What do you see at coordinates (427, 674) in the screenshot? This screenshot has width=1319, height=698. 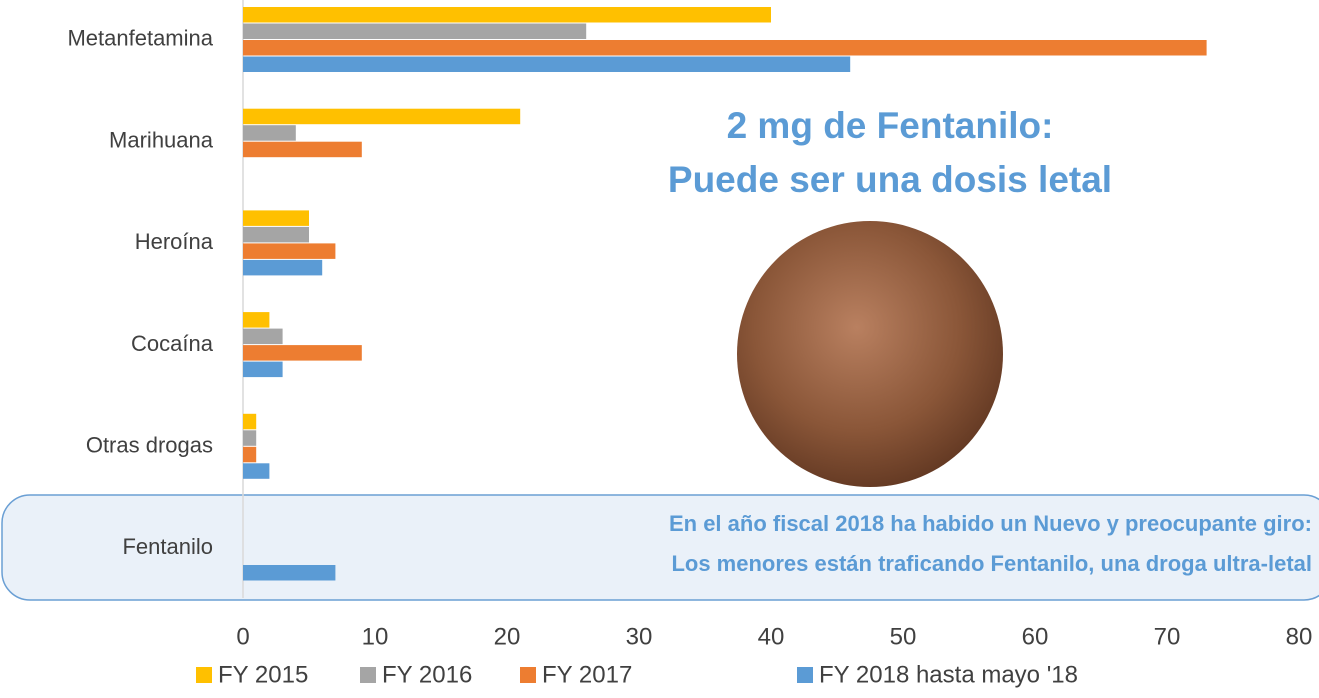 I see `legend-label: FY 2016` at bounding box center [427, 674].